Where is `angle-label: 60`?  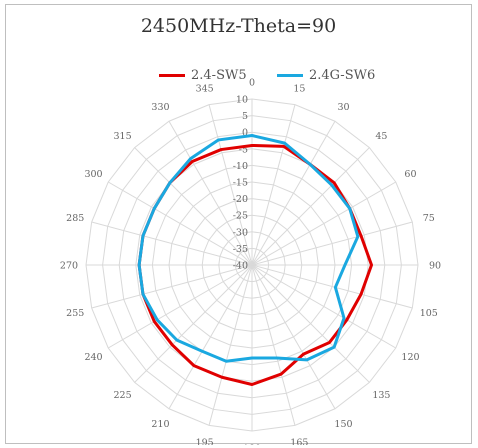 angle-label: 60 is located at coordinates (410, 174).